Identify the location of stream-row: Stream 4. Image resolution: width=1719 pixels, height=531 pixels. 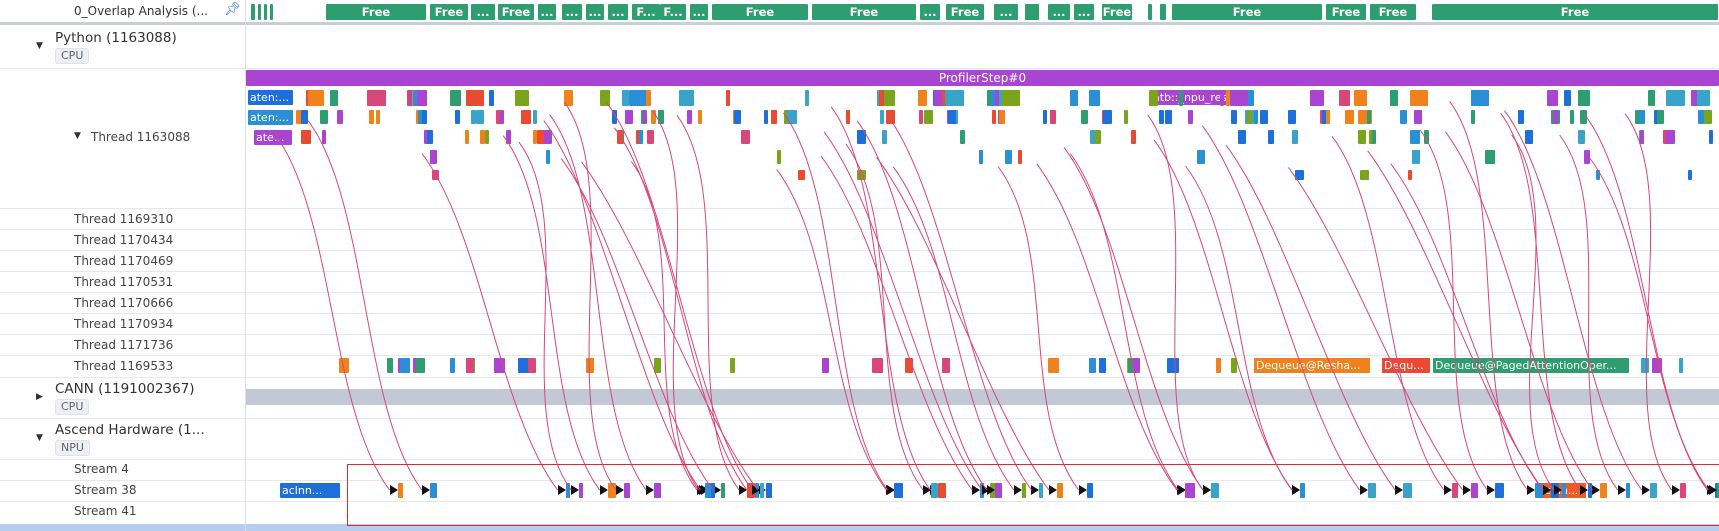
(122, 471).